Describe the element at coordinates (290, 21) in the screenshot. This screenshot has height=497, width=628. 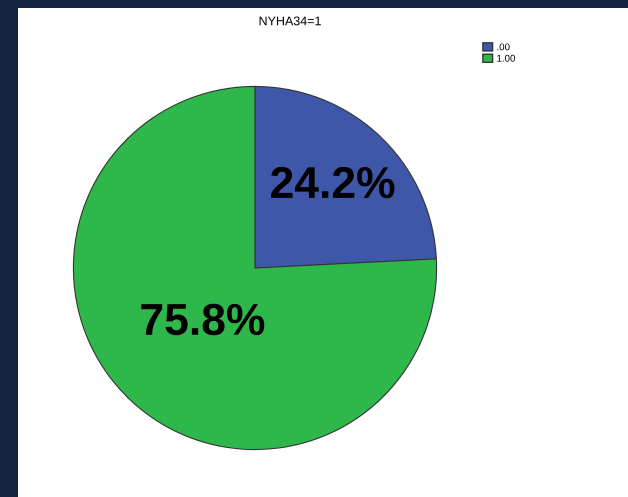
I see `chart-title: NYHA34=1` at that location.